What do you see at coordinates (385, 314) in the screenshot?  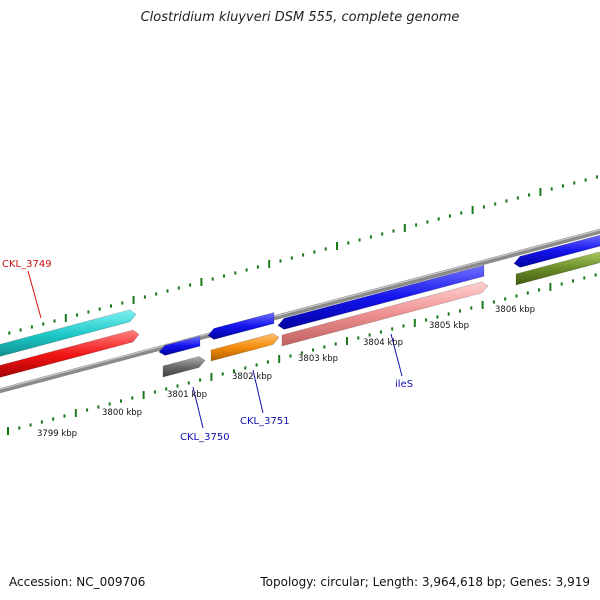 I see `gene-pink` at bounding box center [385, 314].